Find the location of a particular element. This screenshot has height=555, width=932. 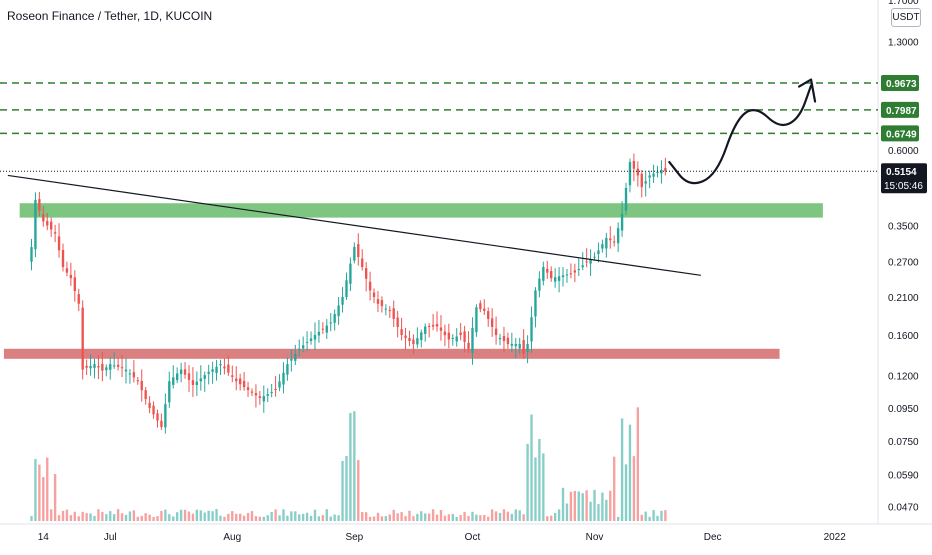

y-tick-label: 1.7000 is located at coordinates (903, 3).